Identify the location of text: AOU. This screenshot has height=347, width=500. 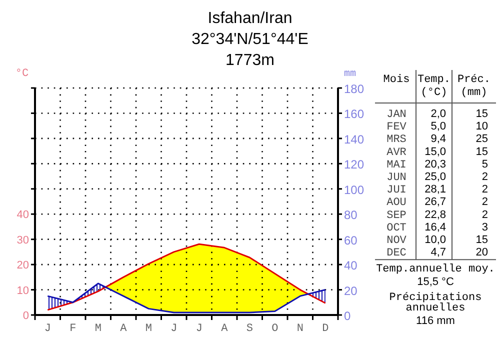
(396, 203).